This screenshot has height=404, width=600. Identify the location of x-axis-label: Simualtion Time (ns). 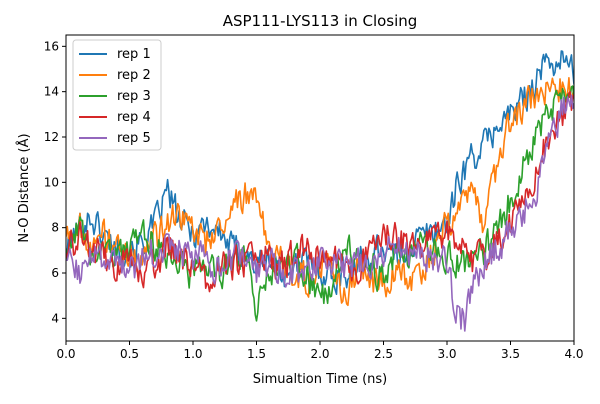
(320, 379).